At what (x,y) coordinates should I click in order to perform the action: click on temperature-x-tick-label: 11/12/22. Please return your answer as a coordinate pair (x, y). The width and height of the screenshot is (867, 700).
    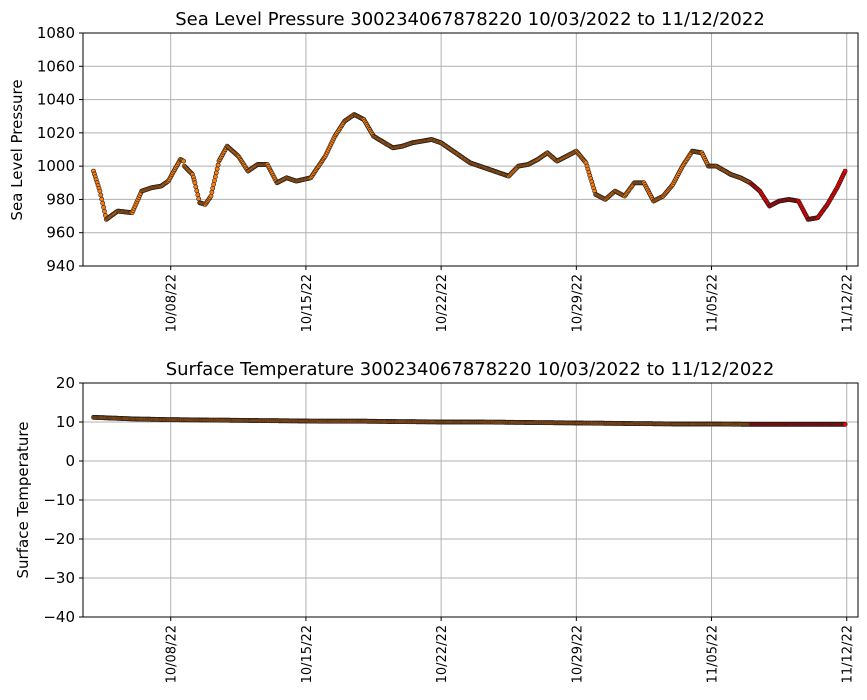
    Looking at the image, I should click on (848, 654).